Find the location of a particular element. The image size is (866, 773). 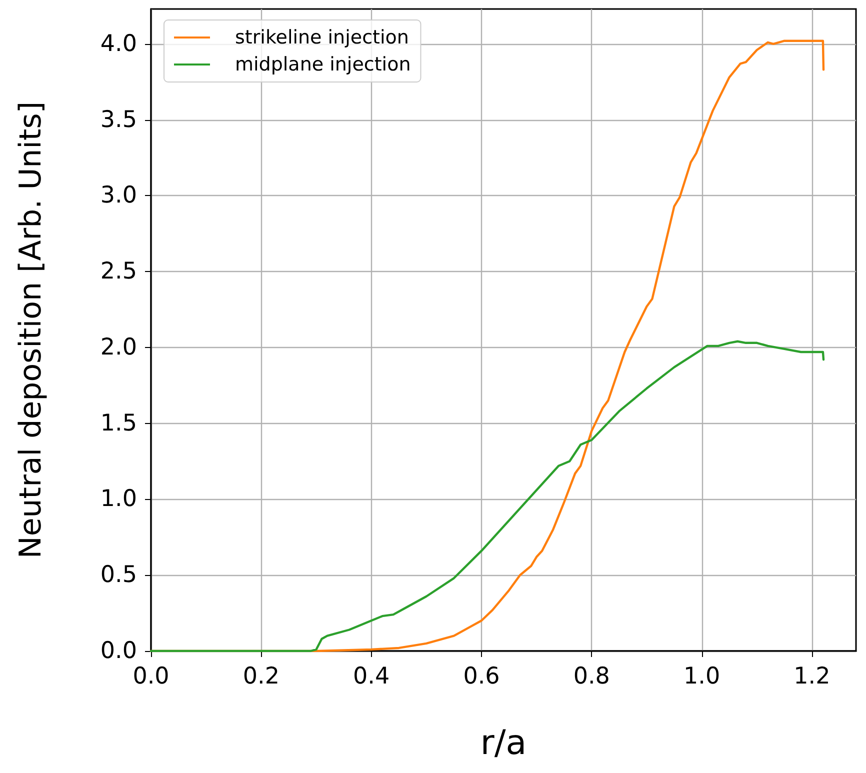

y-tick-label: 0.5 is located at coordinates (118, 575).